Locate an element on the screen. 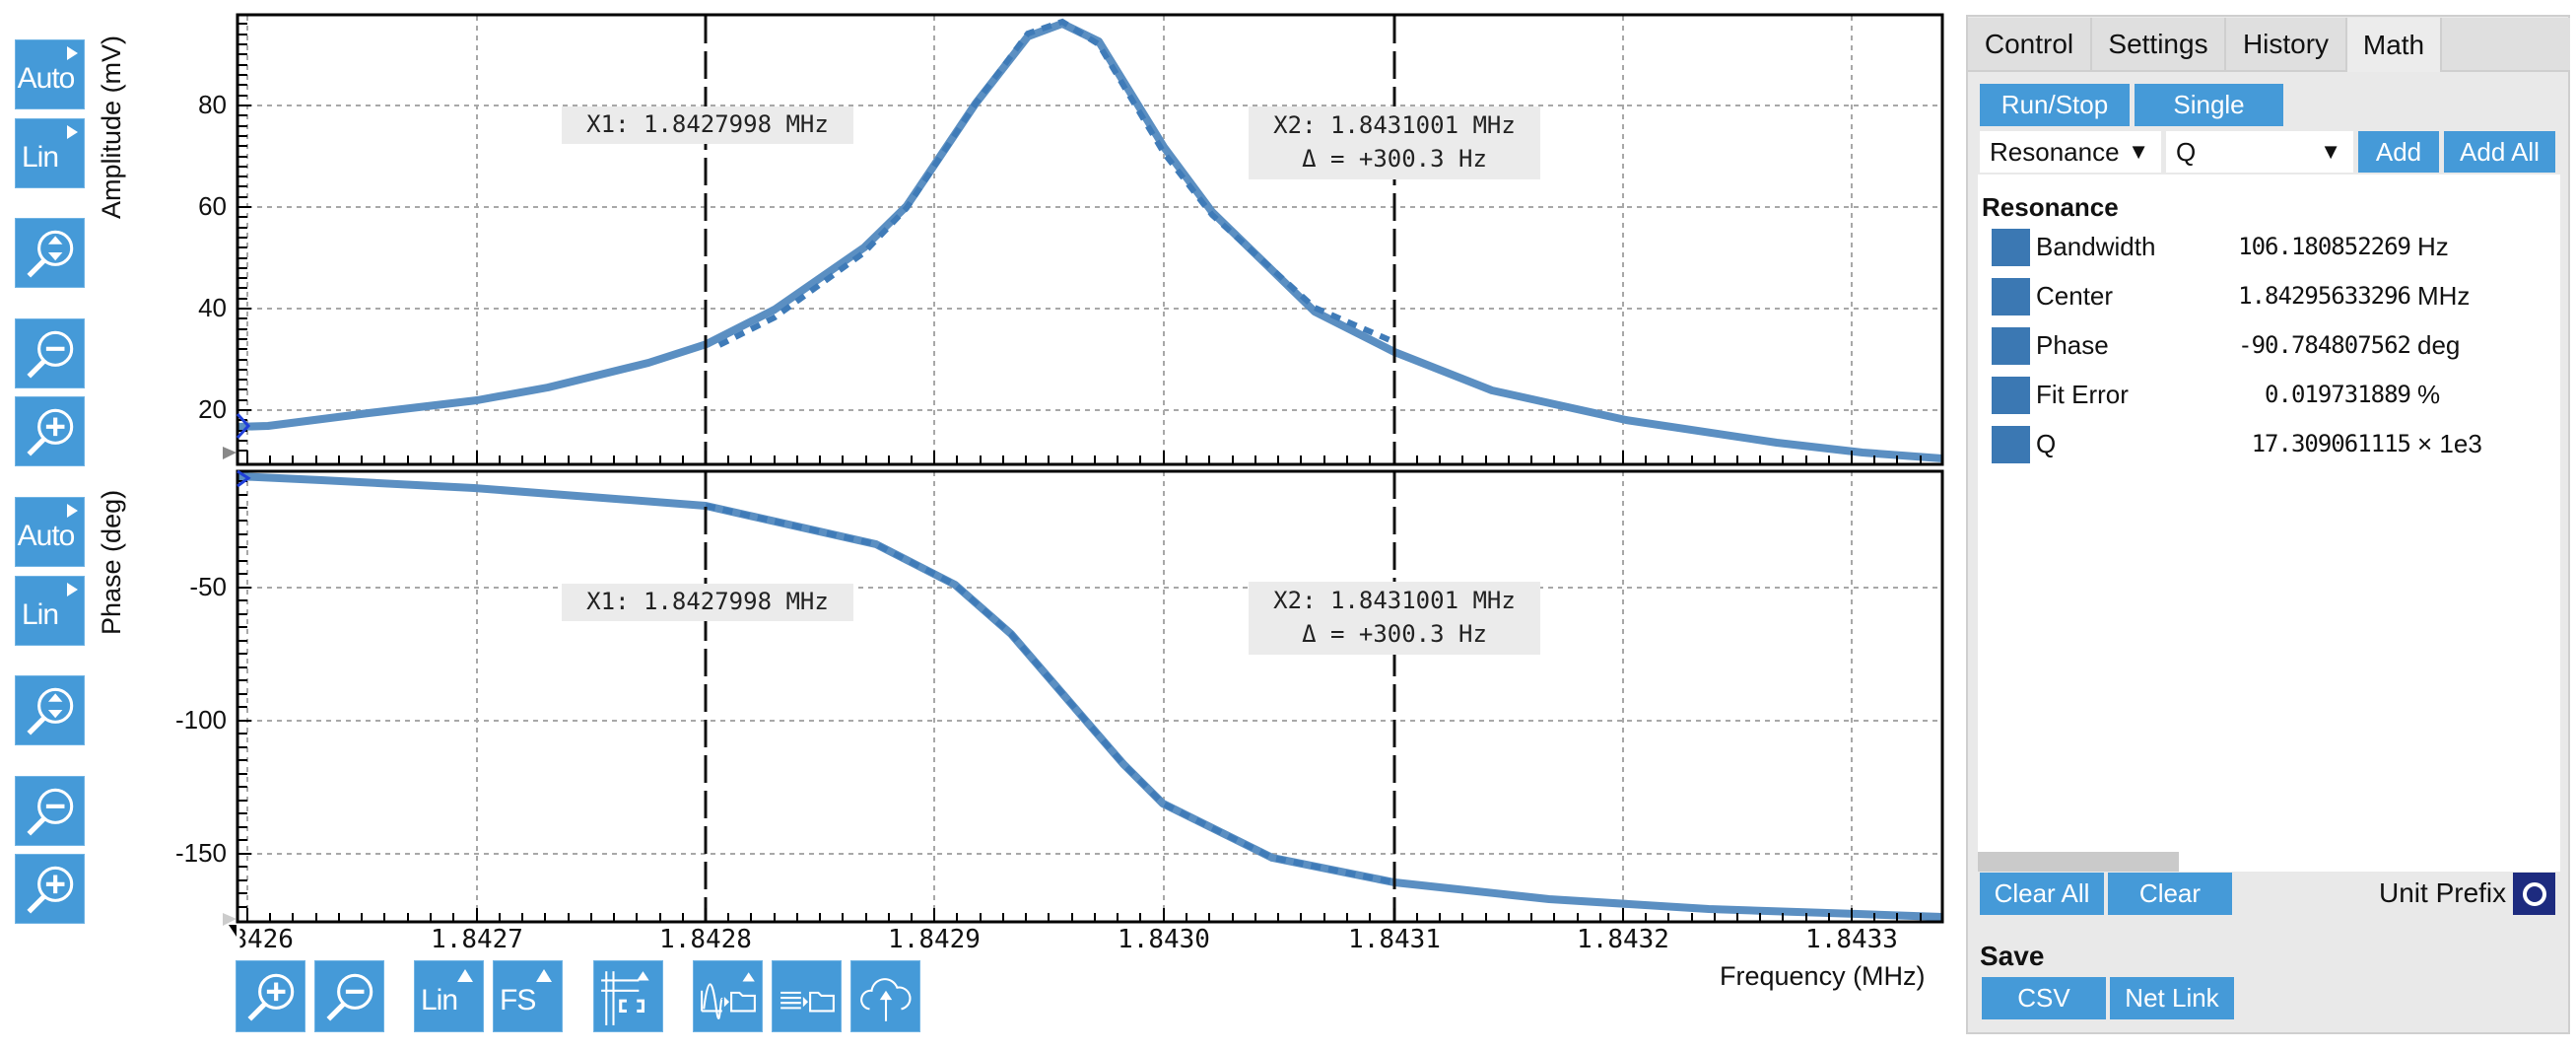 This screenshot has height=1051, width=2576. amplitude-scale-button: Lin is located at coordinates (50, 153).